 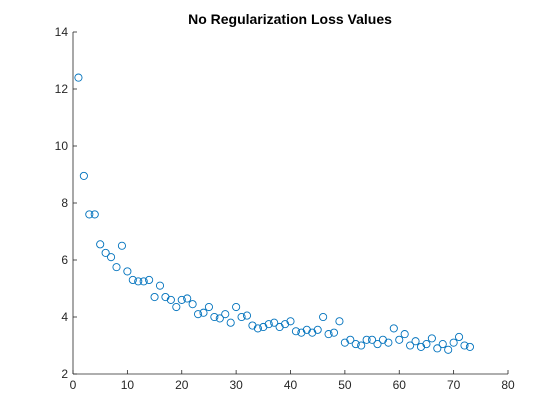 I want to click on x-tick-label: 40, so click(x=291, y=385).